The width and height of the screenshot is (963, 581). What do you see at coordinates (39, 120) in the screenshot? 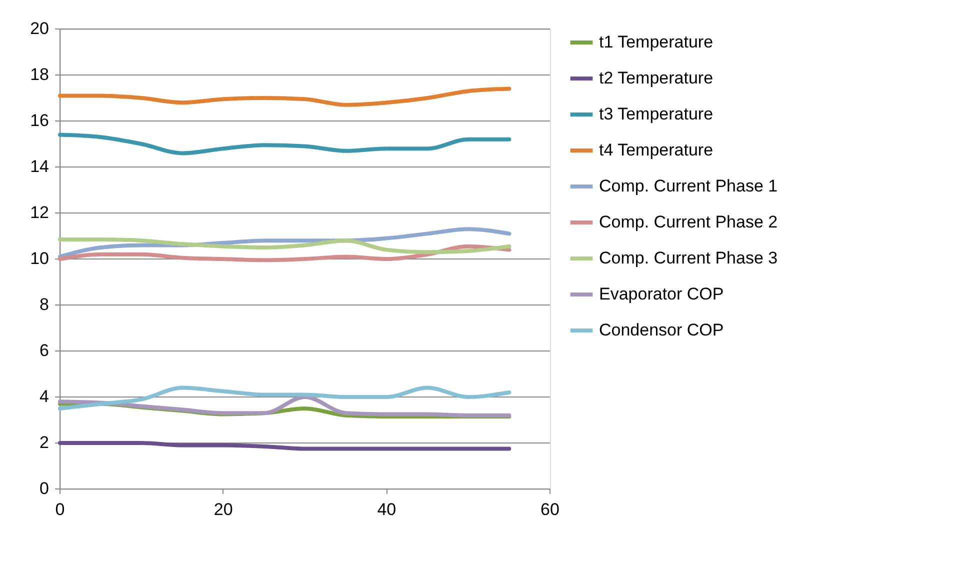
I see `y-tick-label: 16` at bounding box center [39, 120].